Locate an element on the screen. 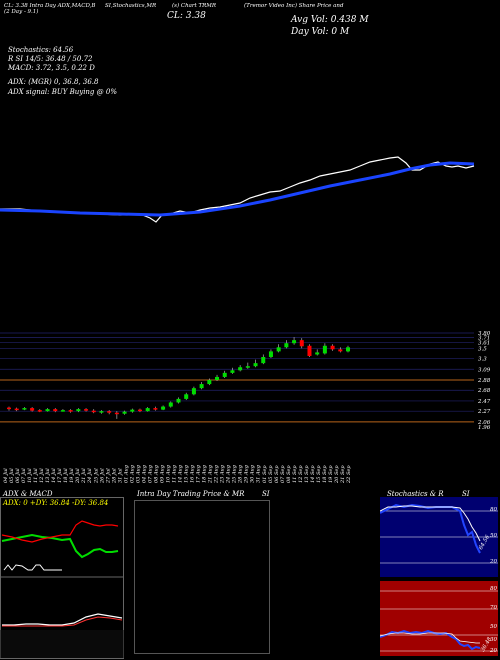  date-tick-label: 22 Aug is located at coordinates (217, 474).